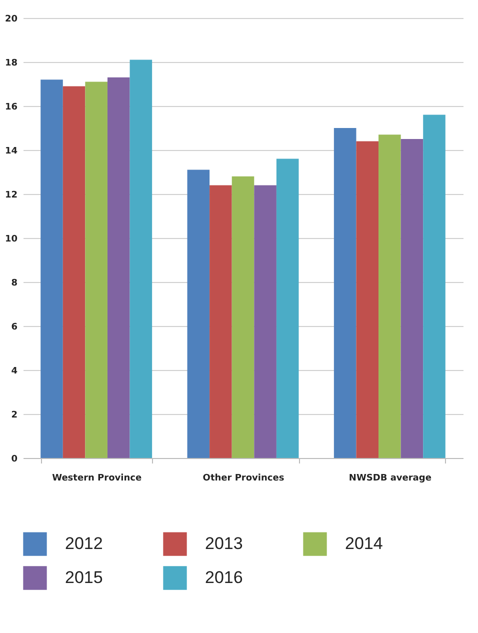 This screenshot has height=633, width=478. I want to click on y-tick-label: 12, so click(11, 195).